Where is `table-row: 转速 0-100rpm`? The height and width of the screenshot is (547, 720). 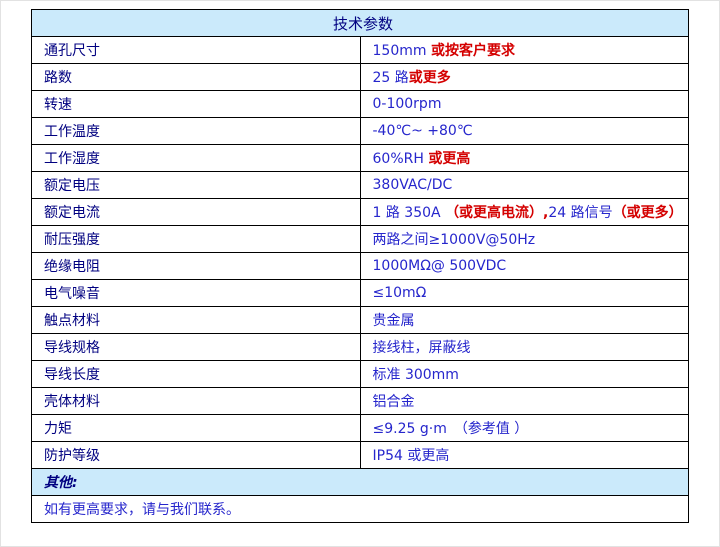 table-row: 转速 0-100rpm is located at coordinates (360, 104).